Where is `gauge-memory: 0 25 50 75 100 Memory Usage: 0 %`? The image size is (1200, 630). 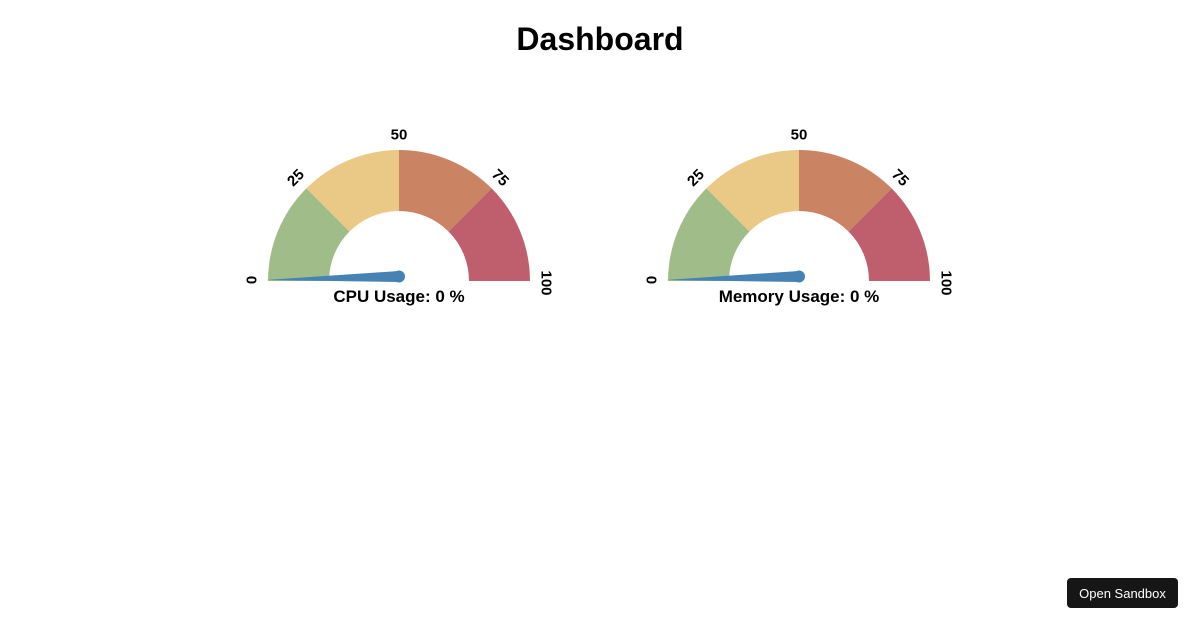 gauge-memory: 0 25 50 75 100 Memory Usage: 0 % is located at coordinates (805, 212).